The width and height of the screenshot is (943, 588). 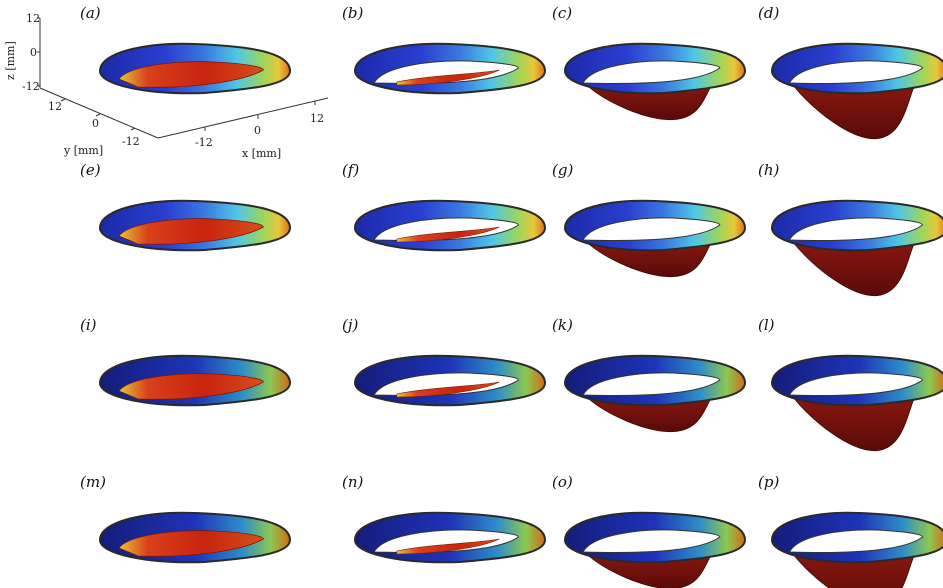 What do you see at coordinates (350, 325) in the screenshot?
I see `panel-label: (j)` at bounding box center [350, 325].